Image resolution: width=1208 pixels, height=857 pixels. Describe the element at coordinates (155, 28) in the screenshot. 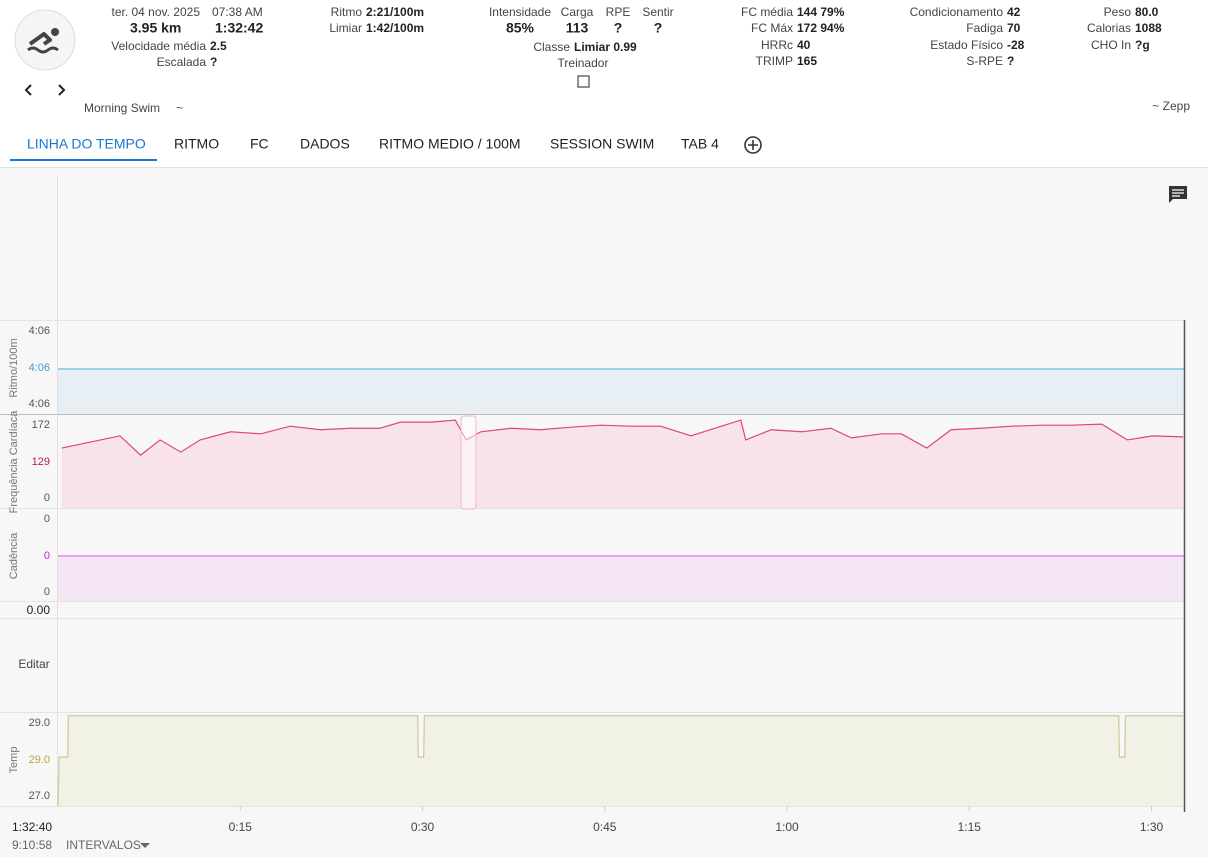

I see `distance: 3.95 km` at that location.